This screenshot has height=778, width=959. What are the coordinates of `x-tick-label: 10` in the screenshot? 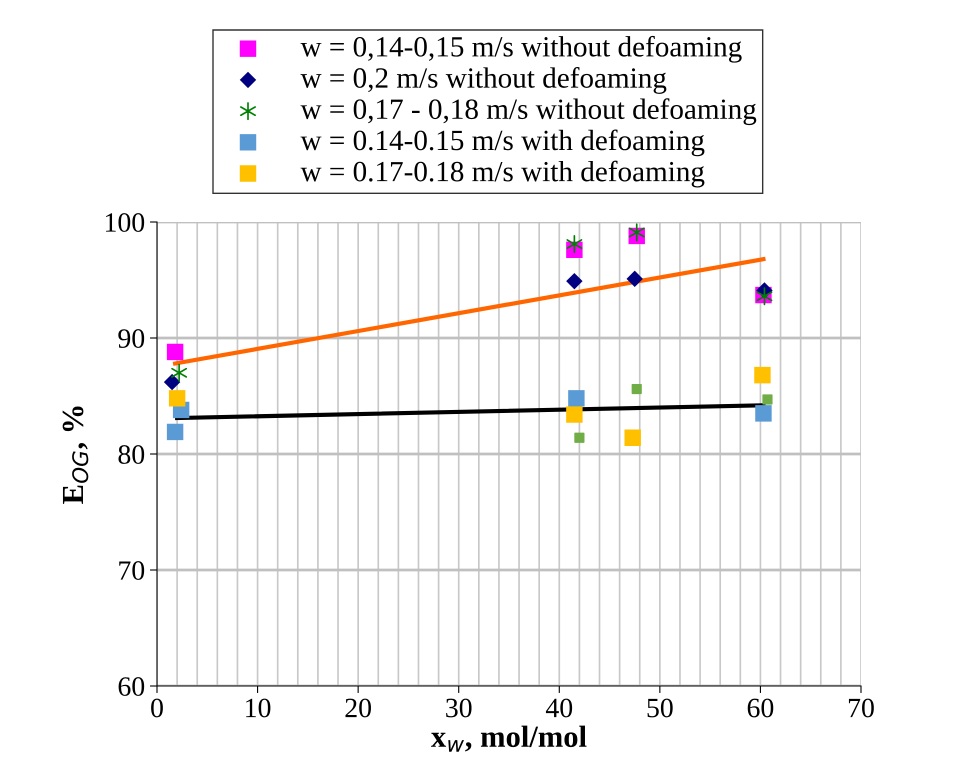 It's located at (258, 708).